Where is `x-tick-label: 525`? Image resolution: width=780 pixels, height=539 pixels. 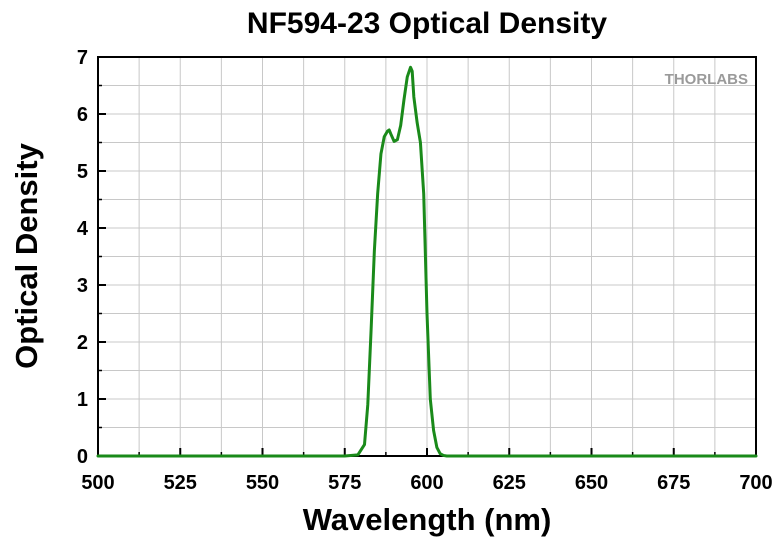
x-tick-label: 525 is located at coordinates (180, 483).